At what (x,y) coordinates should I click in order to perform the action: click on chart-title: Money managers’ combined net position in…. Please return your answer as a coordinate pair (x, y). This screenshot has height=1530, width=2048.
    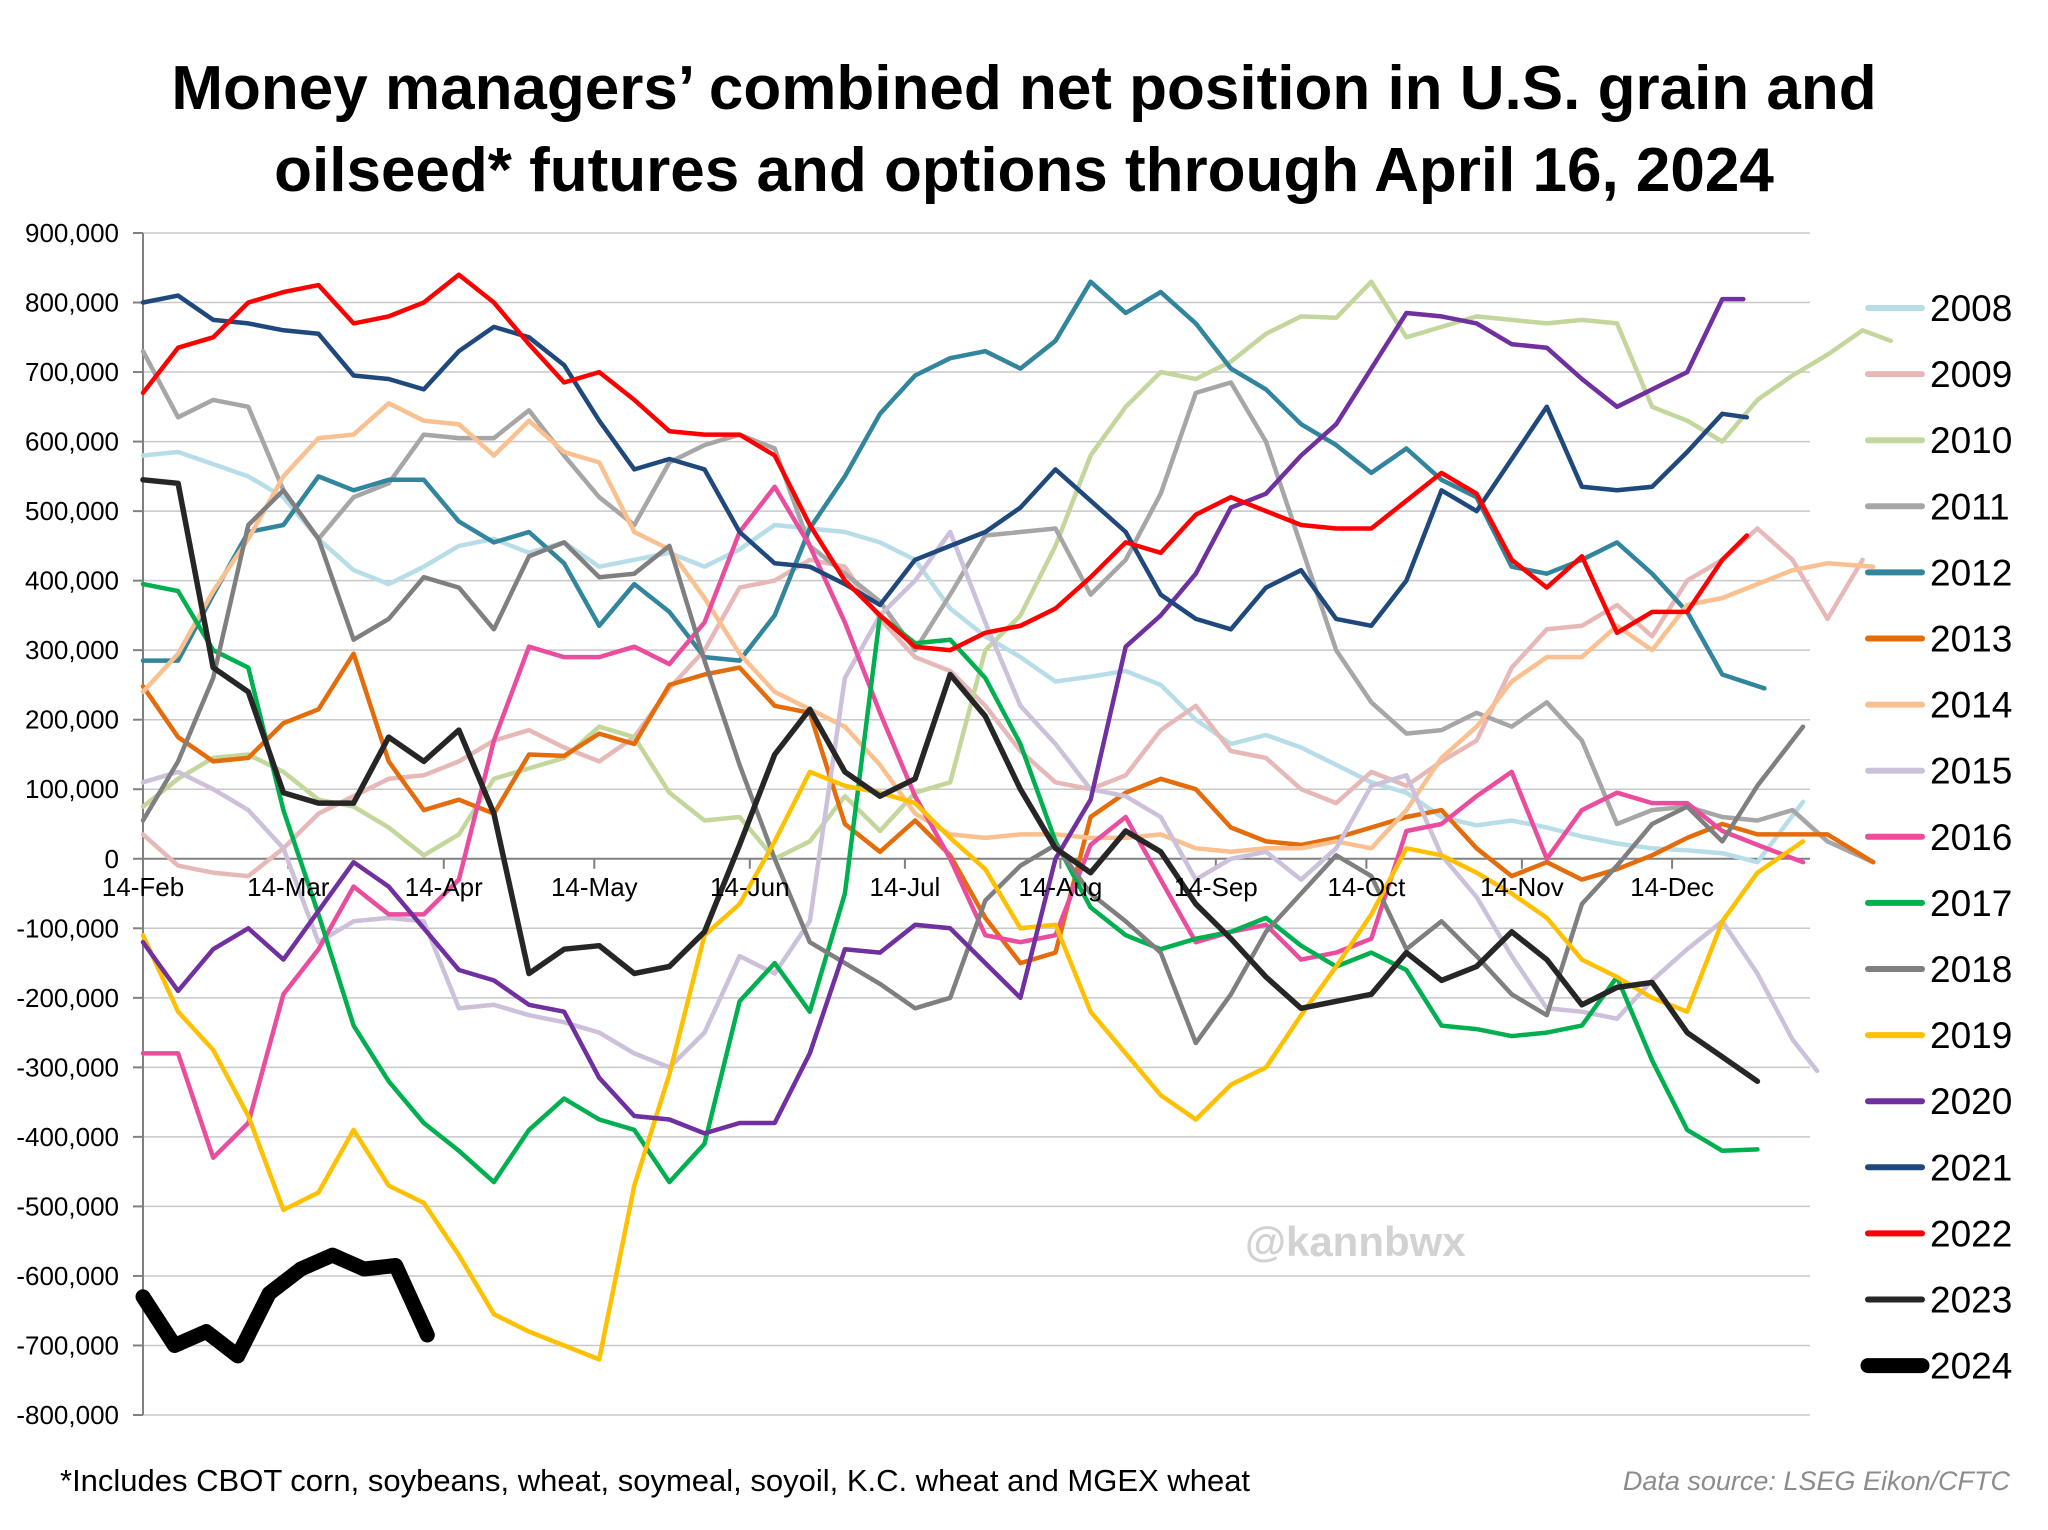
    Looking at the image, I should click on (1024, 130).